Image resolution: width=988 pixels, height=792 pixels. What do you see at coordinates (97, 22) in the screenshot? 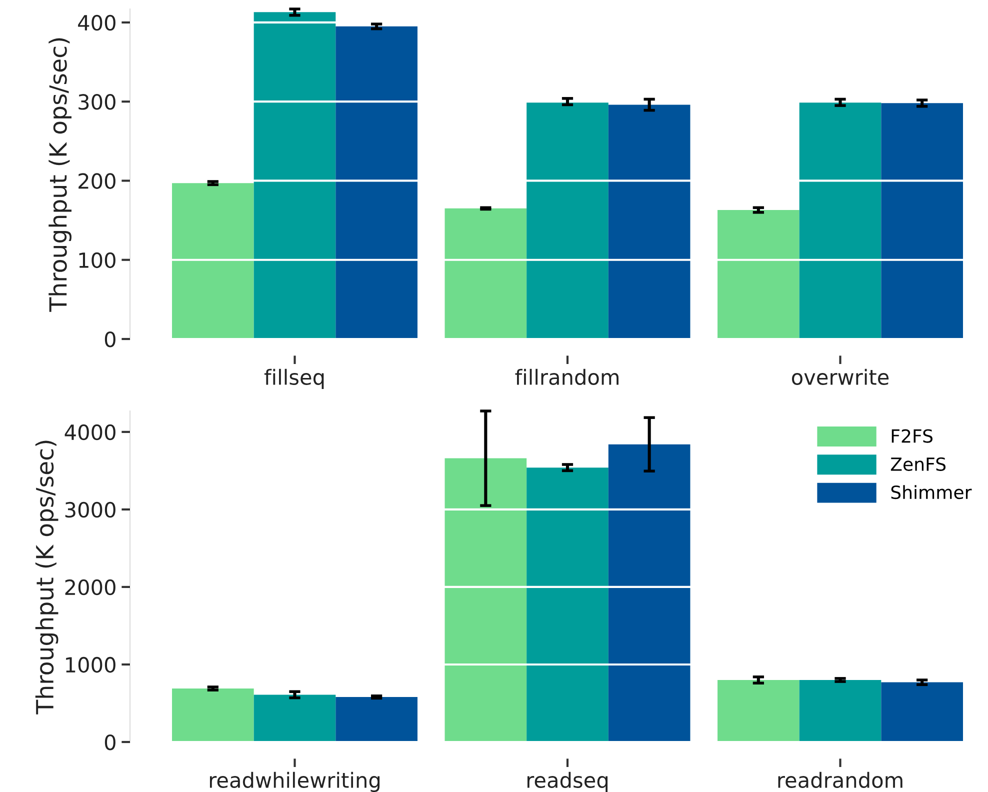
I see `y-tick-label: 400` at bounding box center [97, 22].